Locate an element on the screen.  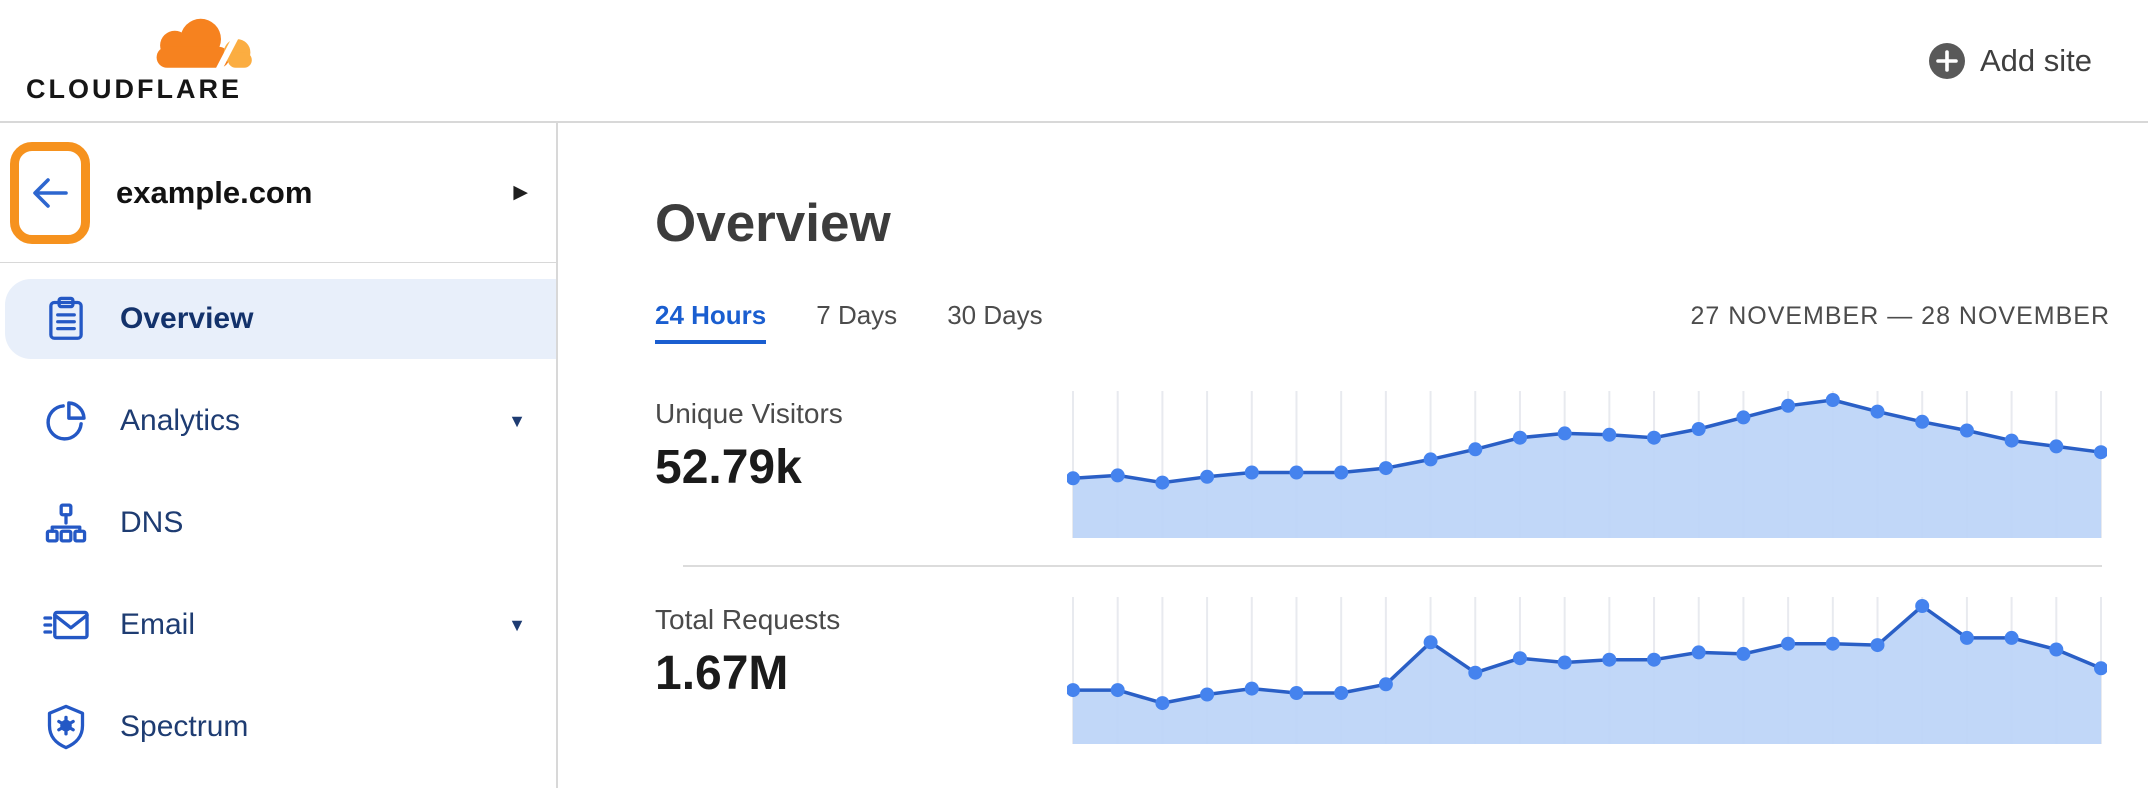
sidebar-item-label: Spectrum is located at coordinates (184, 726).